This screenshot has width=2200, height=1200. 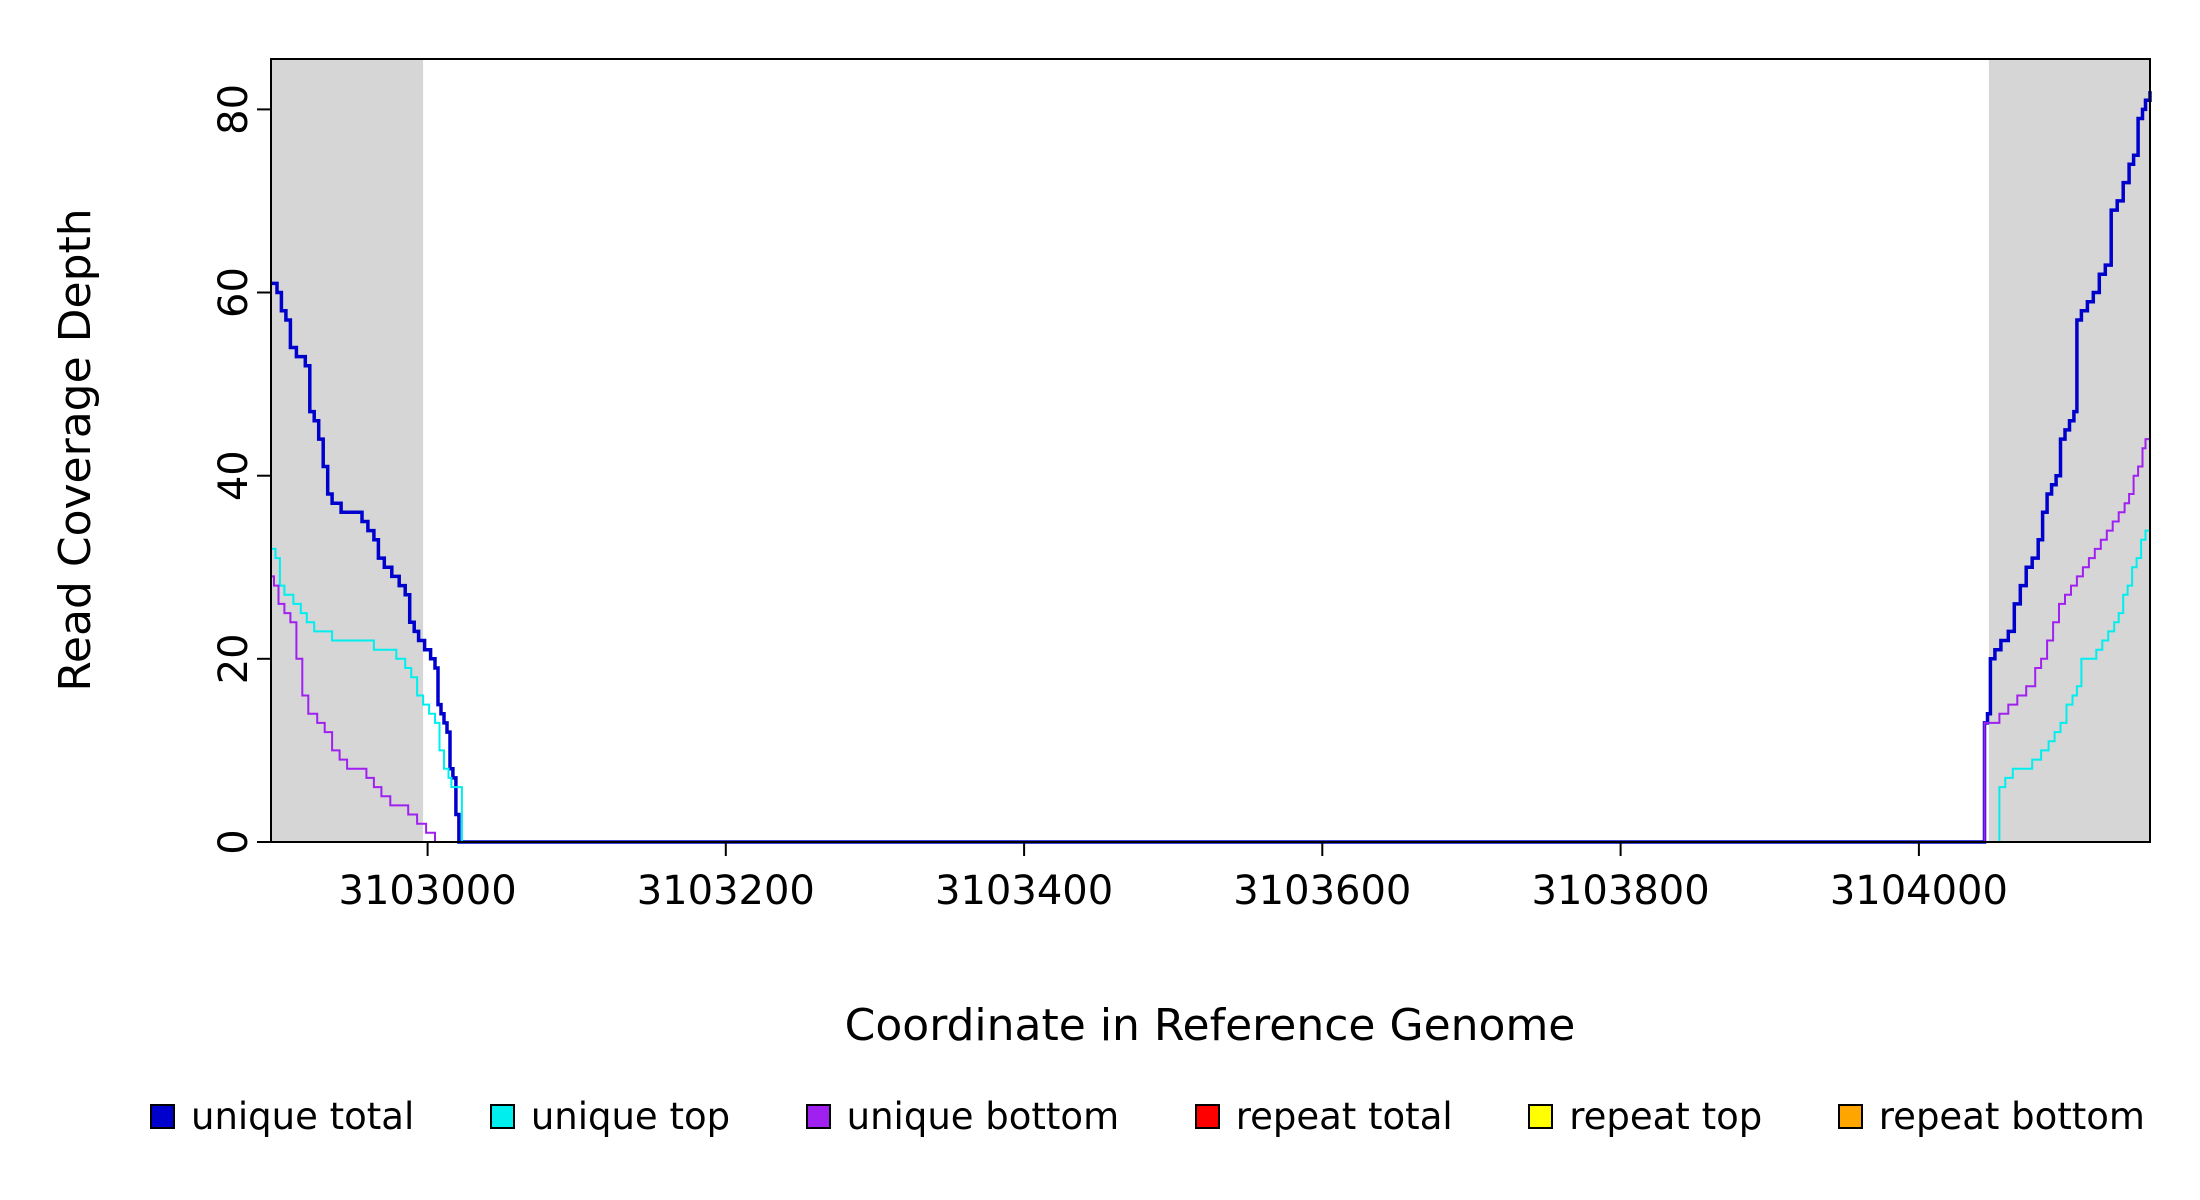 What do you see at coordinates (818, 1116) in the screenshot?
I see `legend-swatch-unique-bottom` at bounding box center [818, 1116].